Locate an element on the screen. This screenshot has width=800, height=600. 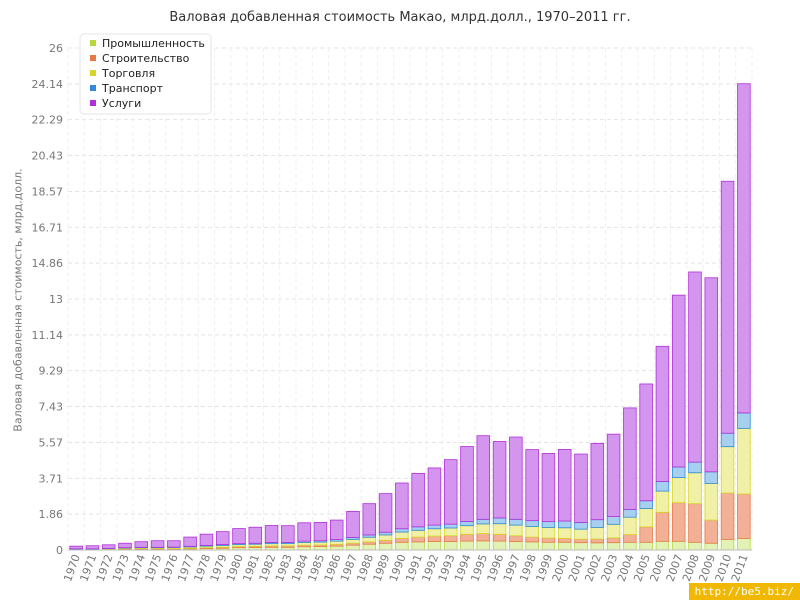
bar-stack-1998 is located at coordinates (532, 500).